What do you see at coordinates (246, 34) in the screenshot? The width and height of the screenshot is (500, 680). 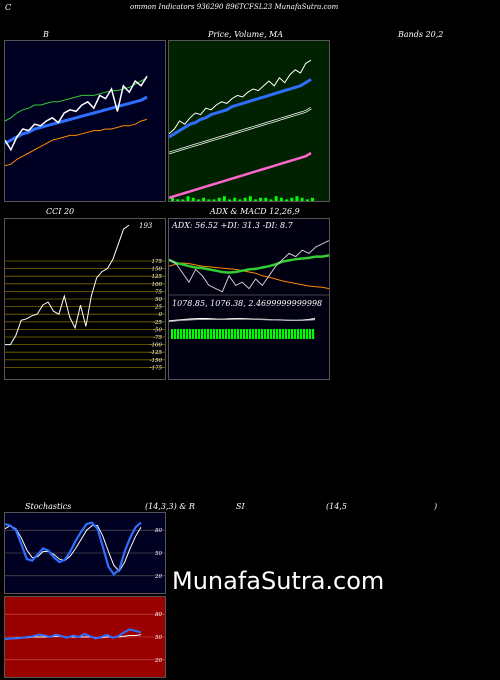 I see `price-volume-ma-label: Price, Volume, MA` at bounding box center [246, 34].